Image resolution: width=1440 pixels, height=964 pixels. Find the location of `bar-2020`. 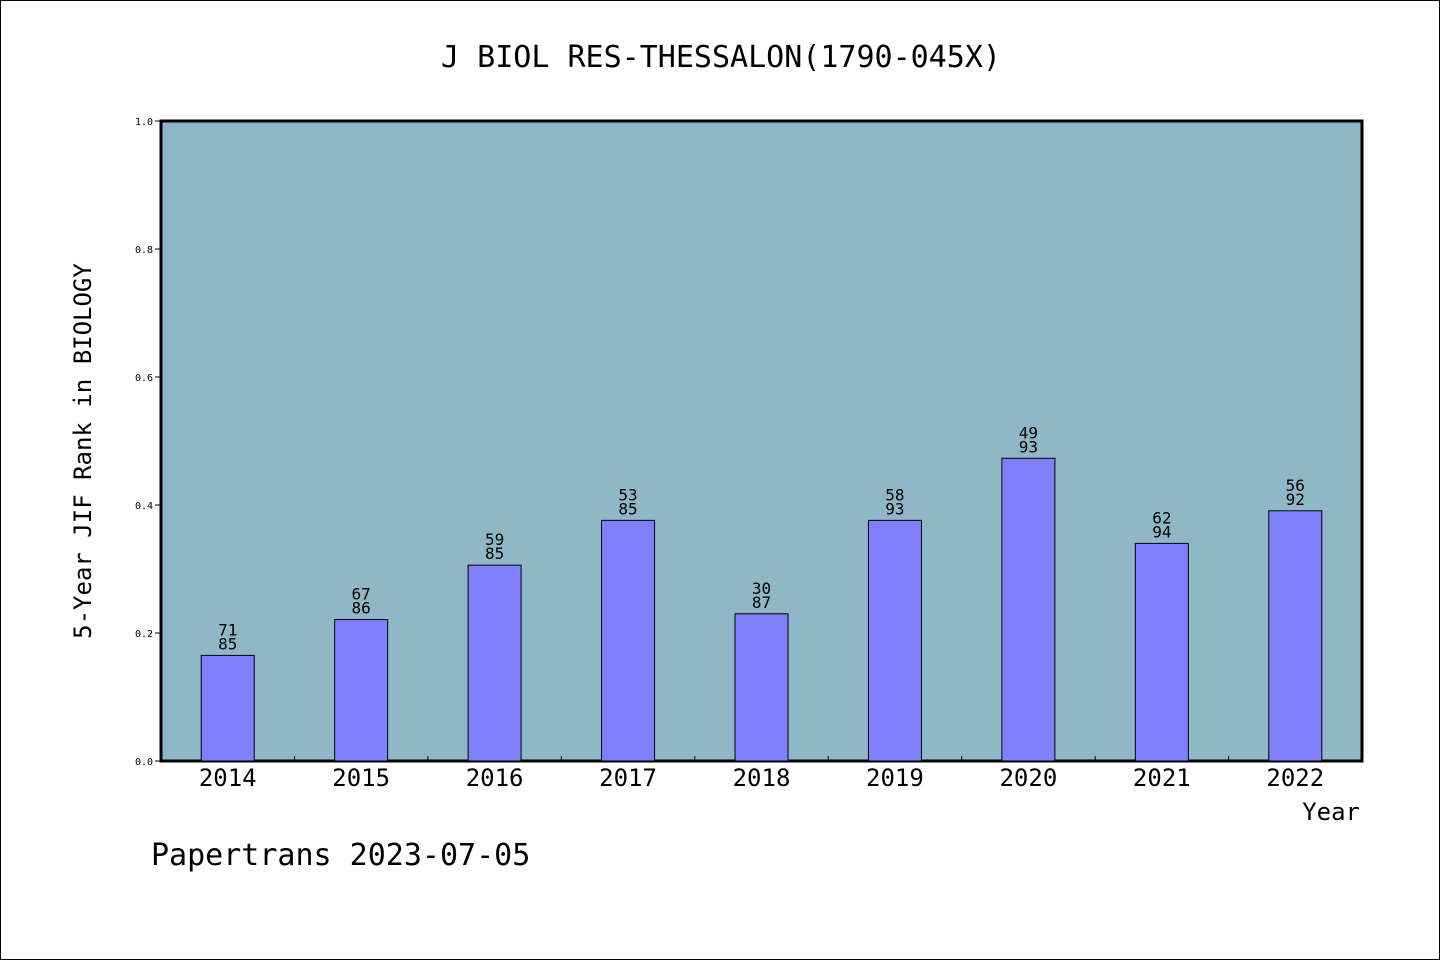

bar-2020 is located at coordinates (1028, 609).